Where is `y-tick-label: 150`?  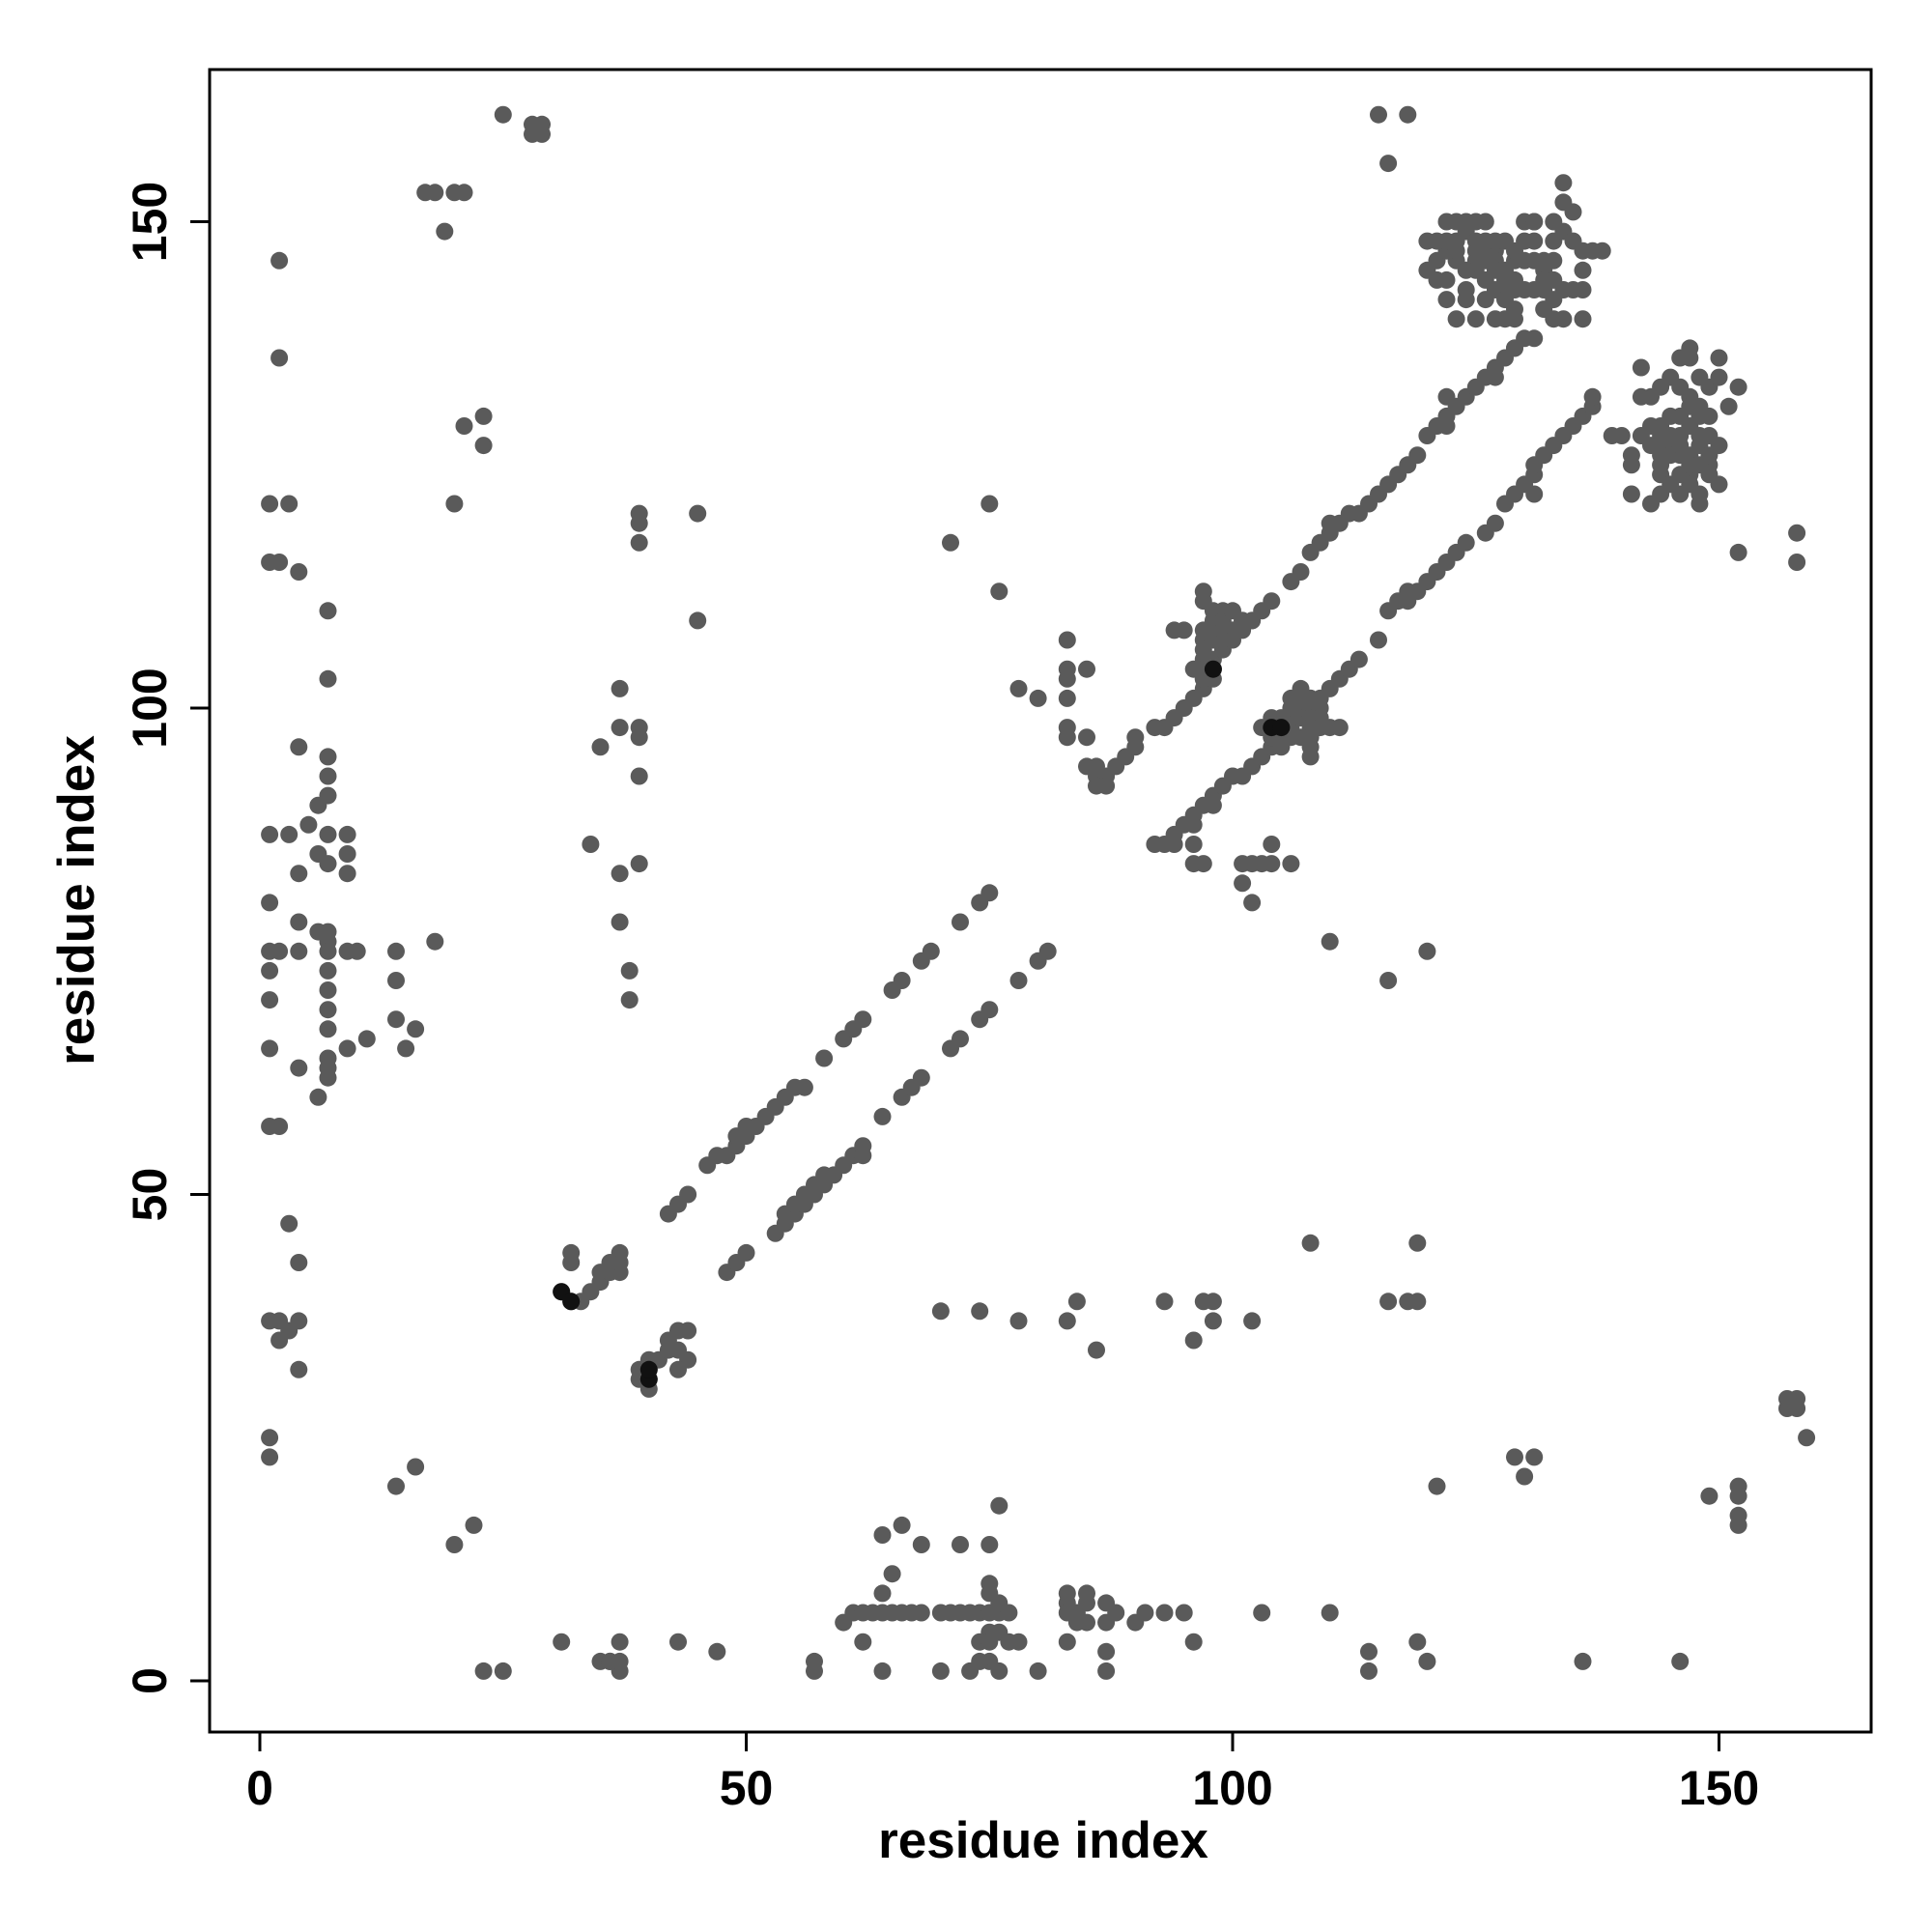
y-tick-label: 150 is located at coordinates (150, 222).